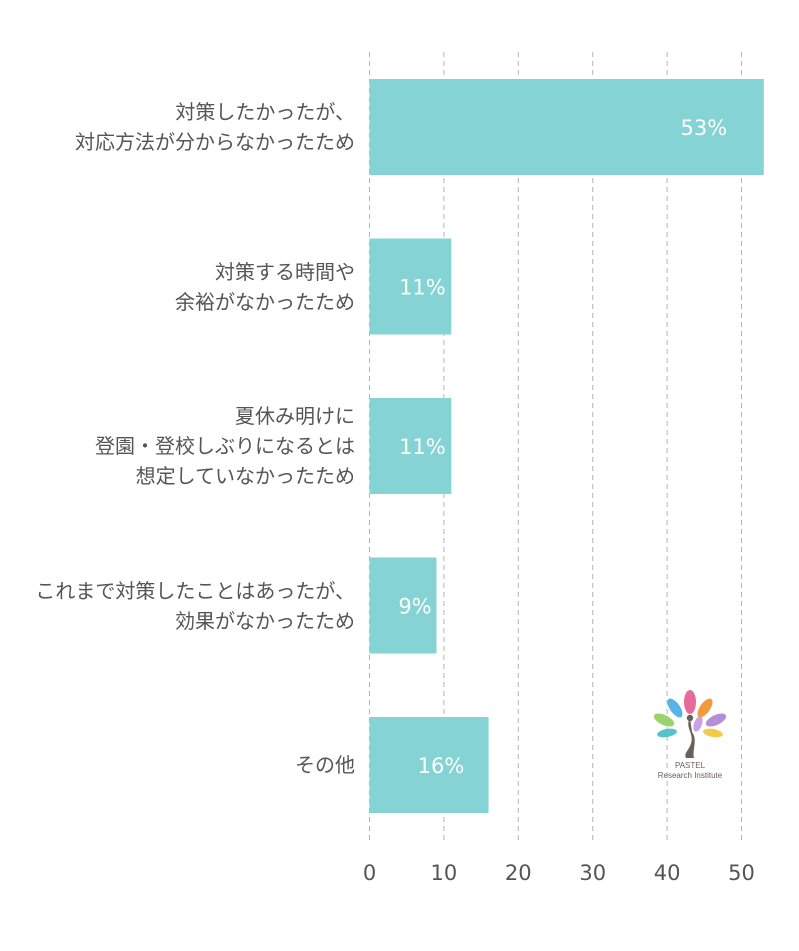  I want to click on figure, so click(690, 738).